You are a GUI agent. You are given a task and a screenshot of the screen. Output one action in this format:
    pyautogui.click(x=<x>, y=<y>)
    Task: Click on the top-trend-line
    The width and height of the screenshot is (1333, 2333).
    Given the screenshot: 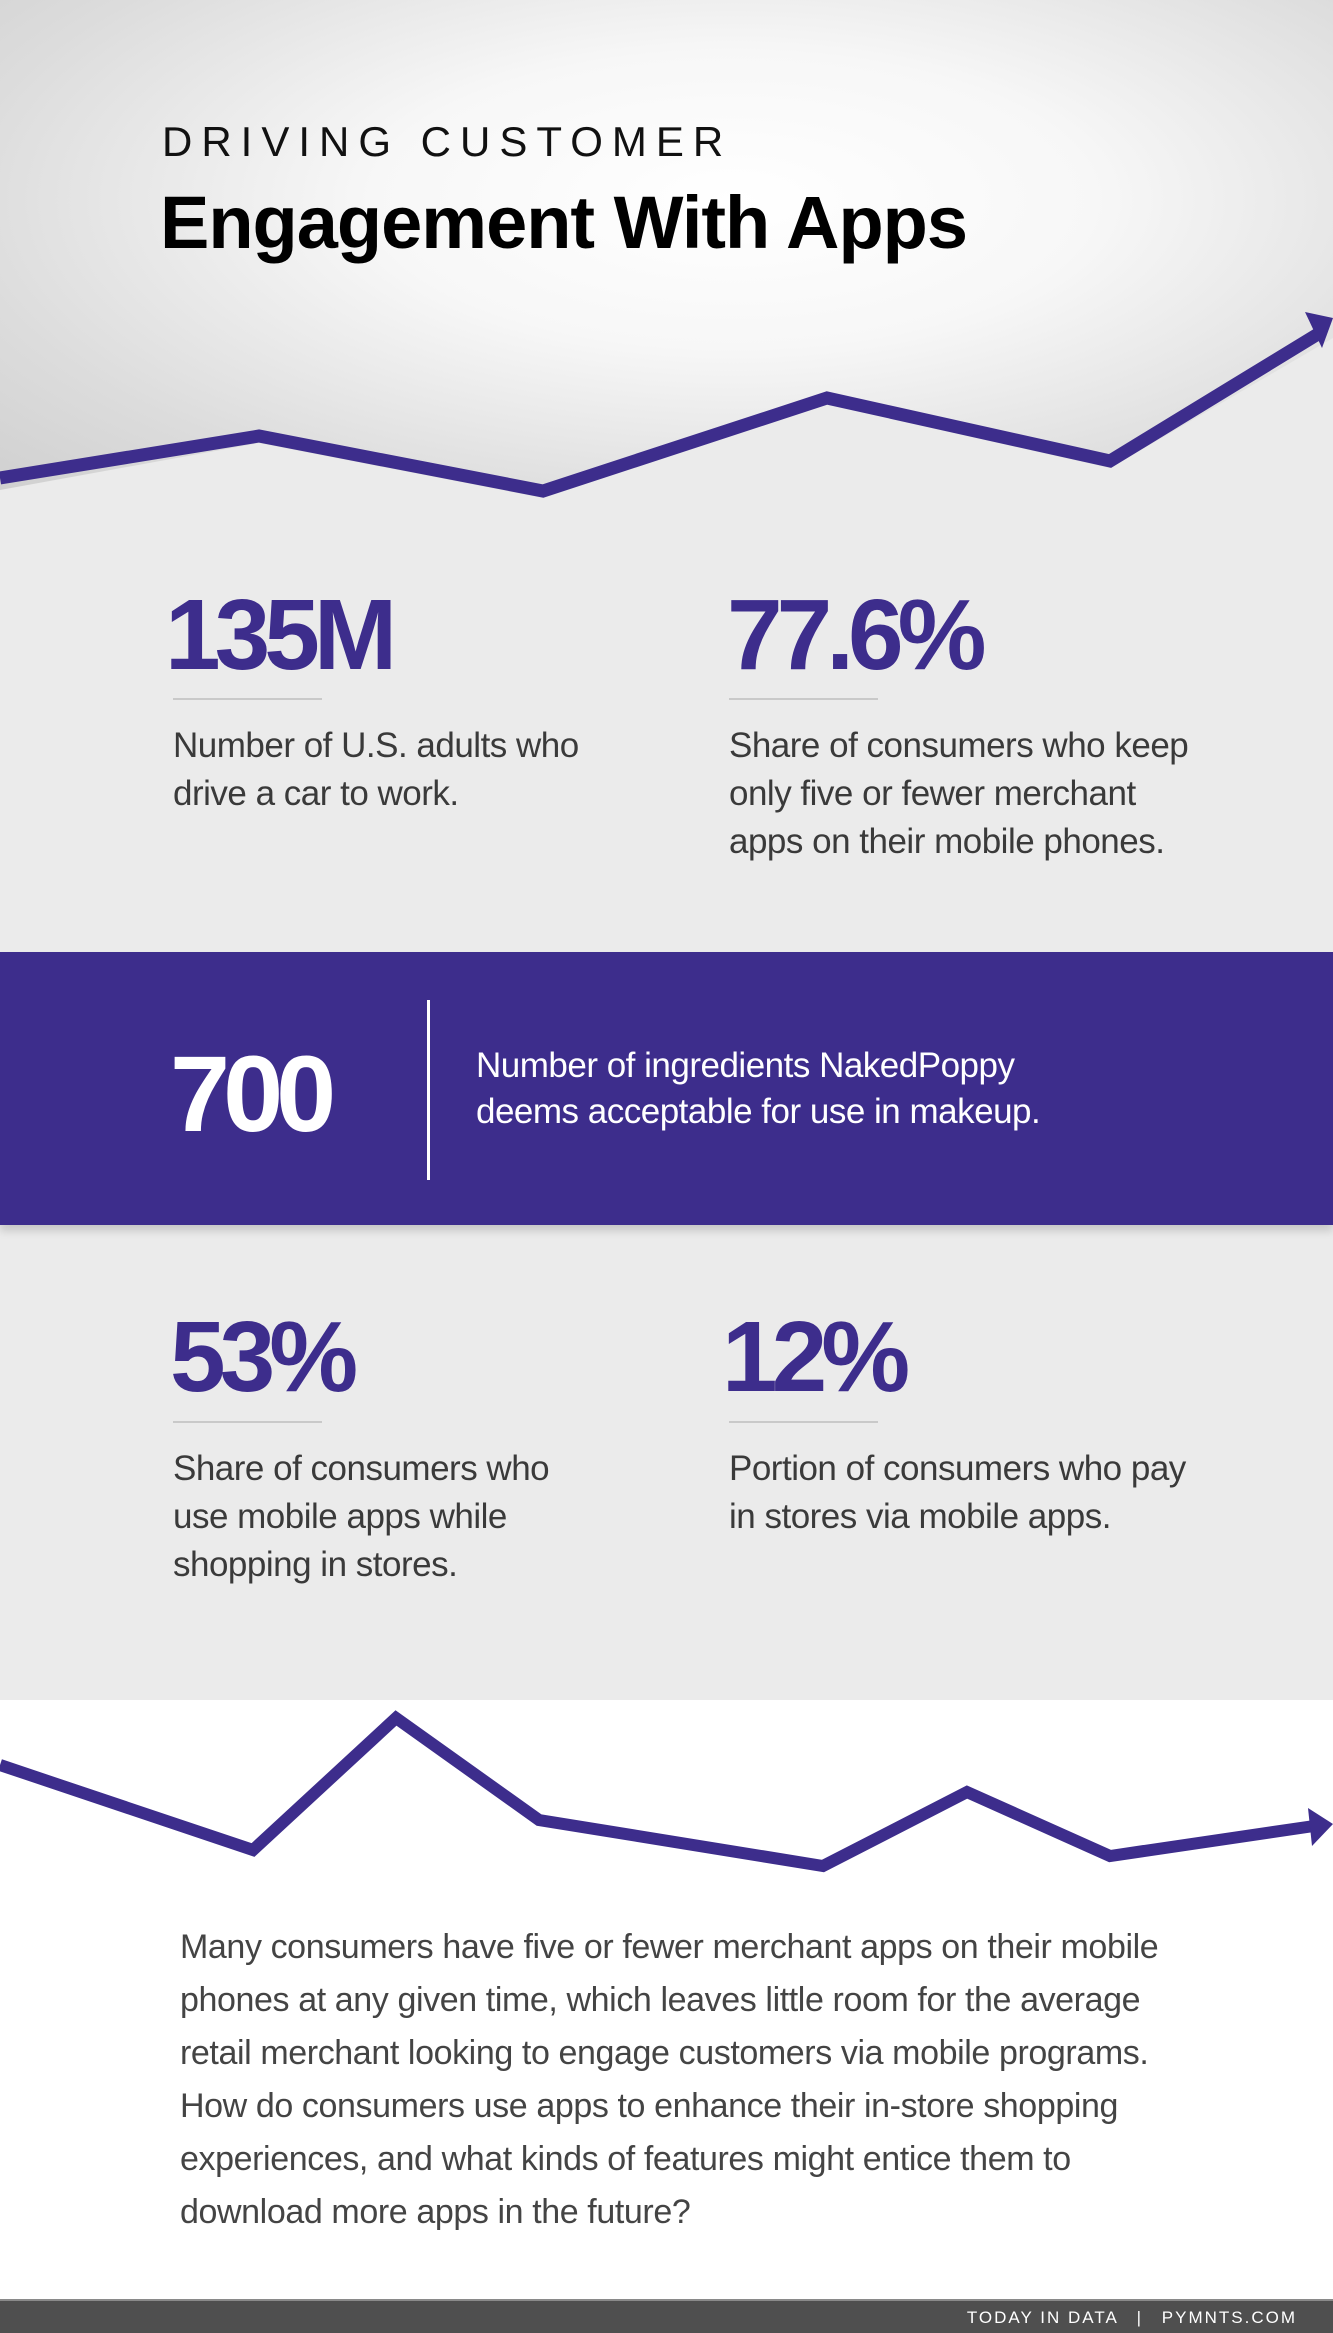 What is the action you would take?
    pyautogui.click(x=661, y=413)
    